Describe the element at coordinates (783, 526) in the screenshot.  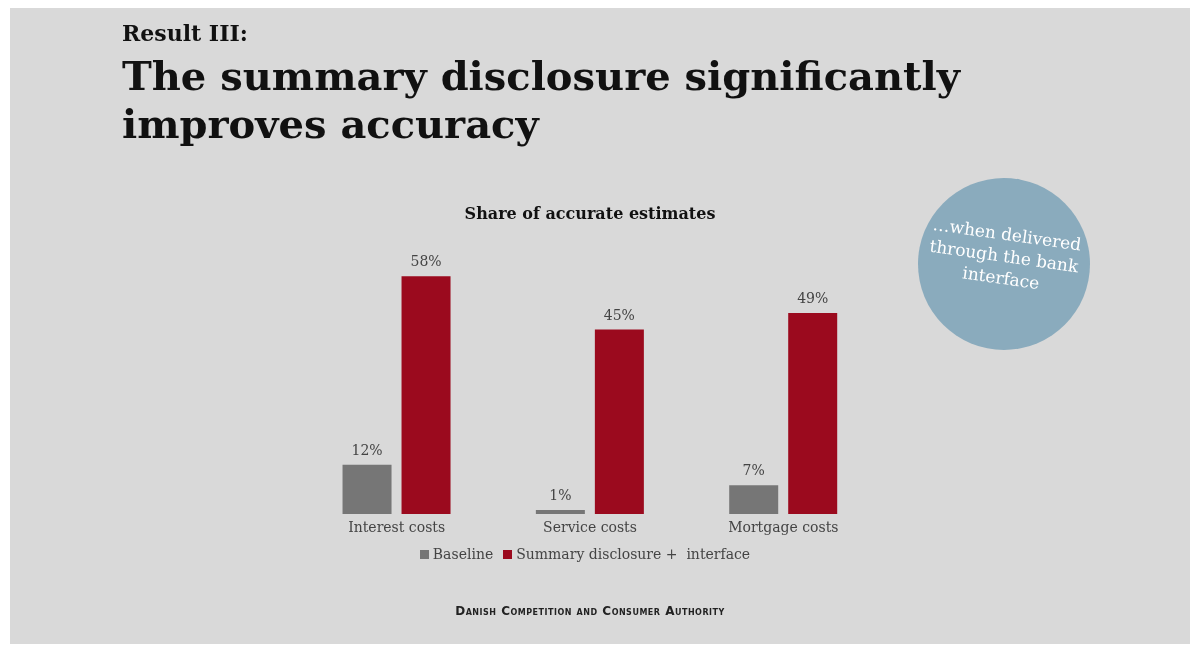
I see `x-tick-label: Mortgage costs` at that location.